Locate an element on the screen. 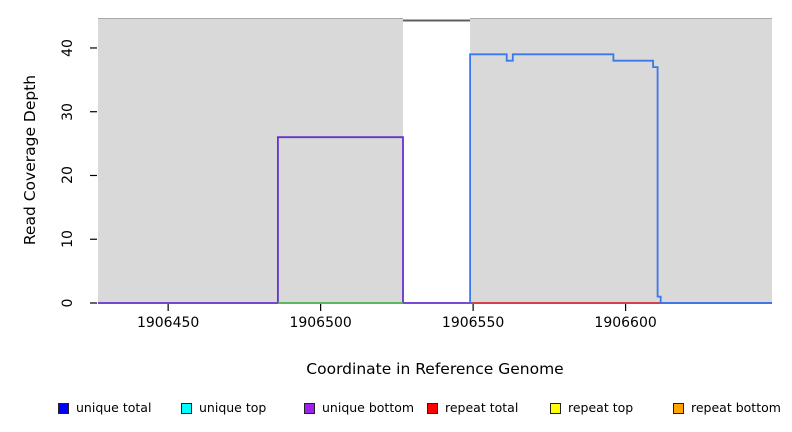  repeat-region-gap-band is located at coordinates (436, 161).